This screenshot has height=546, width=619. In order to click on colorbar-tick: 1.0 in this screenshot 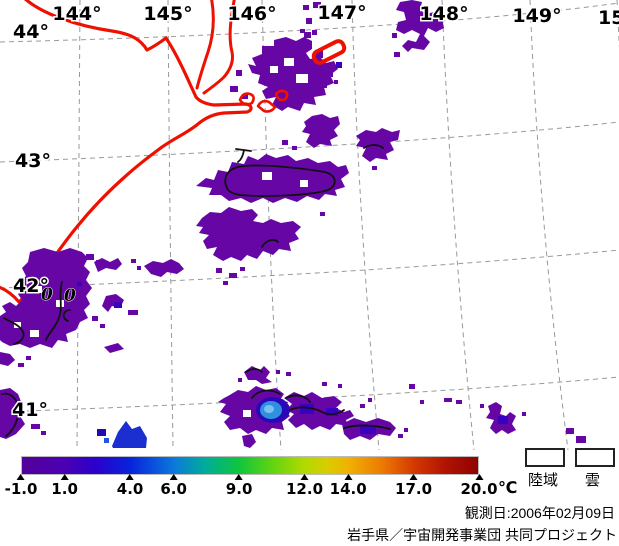, I will do `click(64, 486)`.